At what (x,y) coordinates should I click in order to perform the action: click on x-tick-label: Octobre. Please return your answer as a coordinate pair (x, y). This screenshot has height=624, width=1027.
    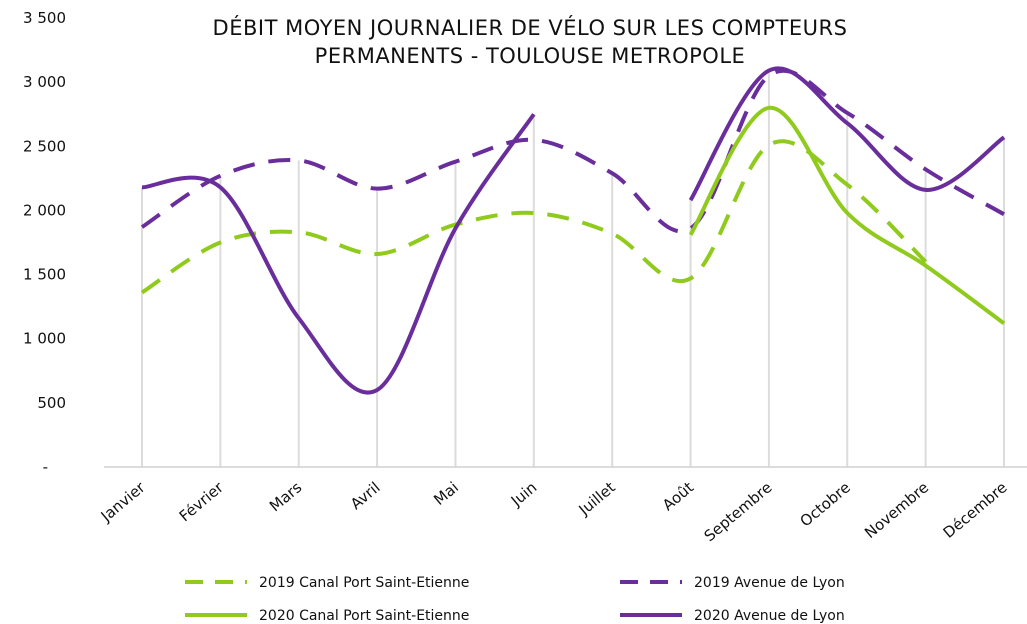
    Looking at the image, I should click on (825, 504).